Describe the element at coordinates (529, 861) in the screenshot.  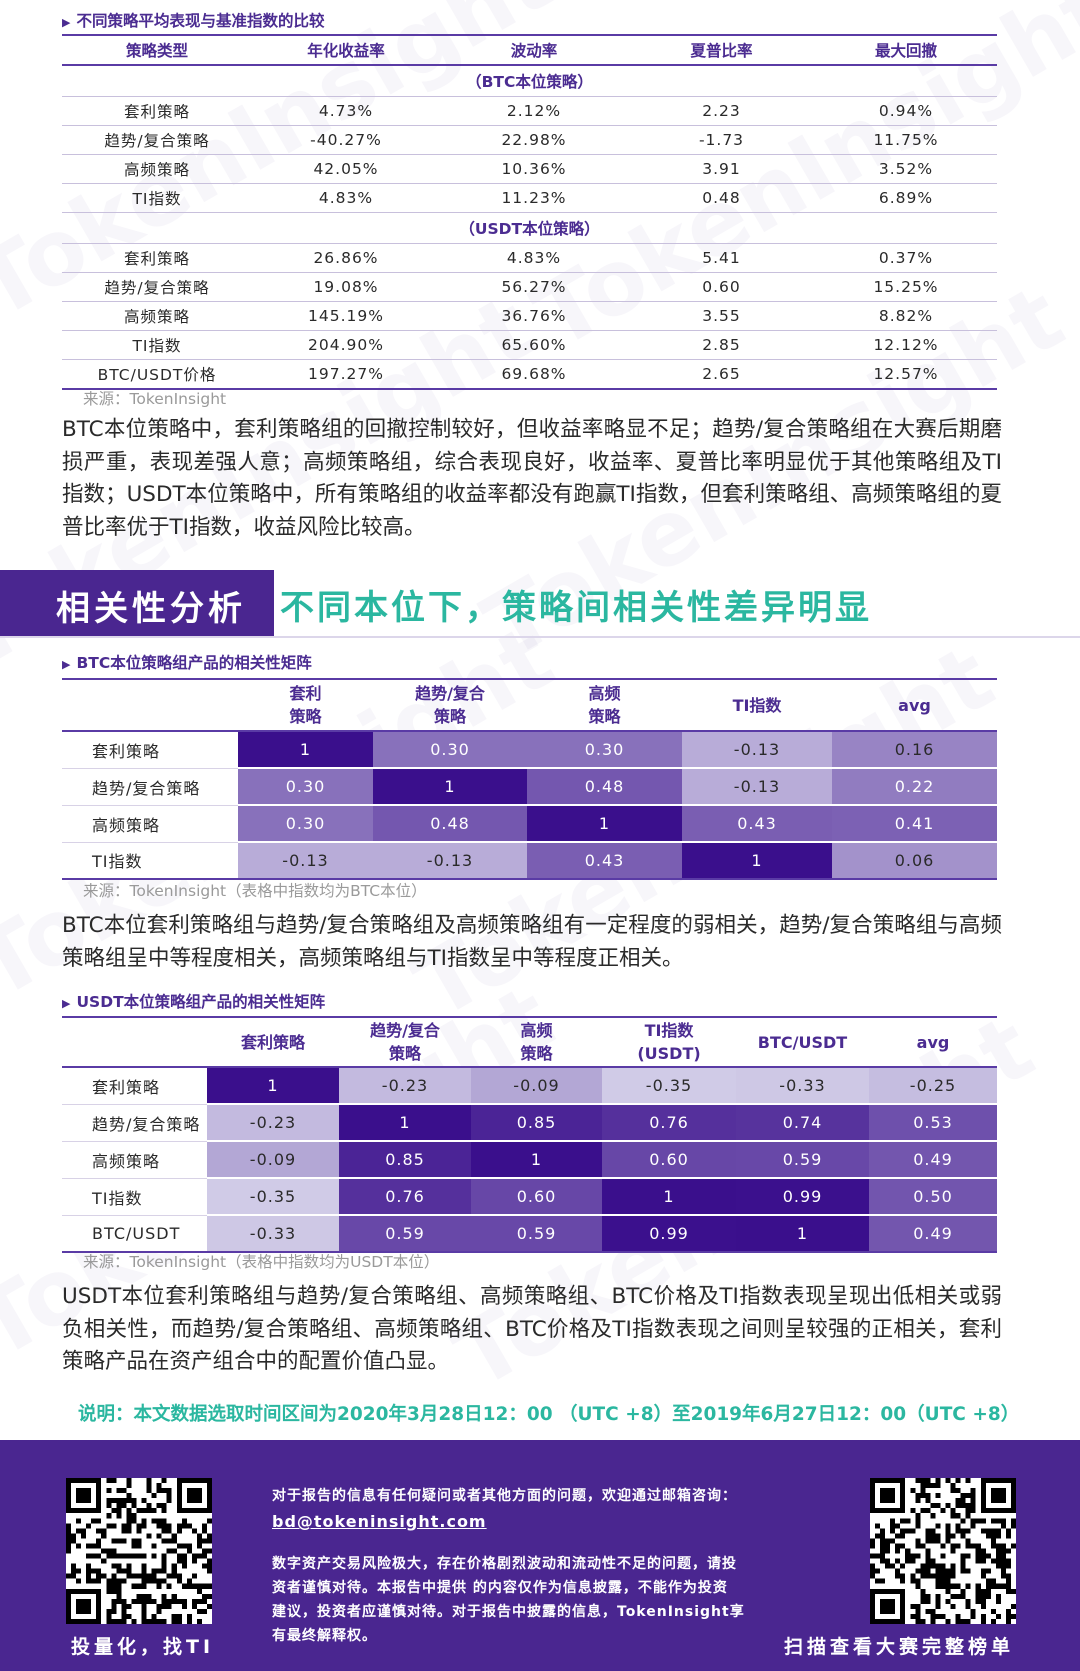
I see `matrix-row: TI指数 -0.13 -0.13 0.43 1 0.06` at that location.